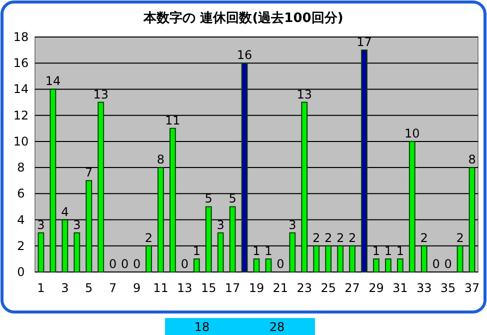  I want to click on x-tick-label: 25, so click(328, 288).